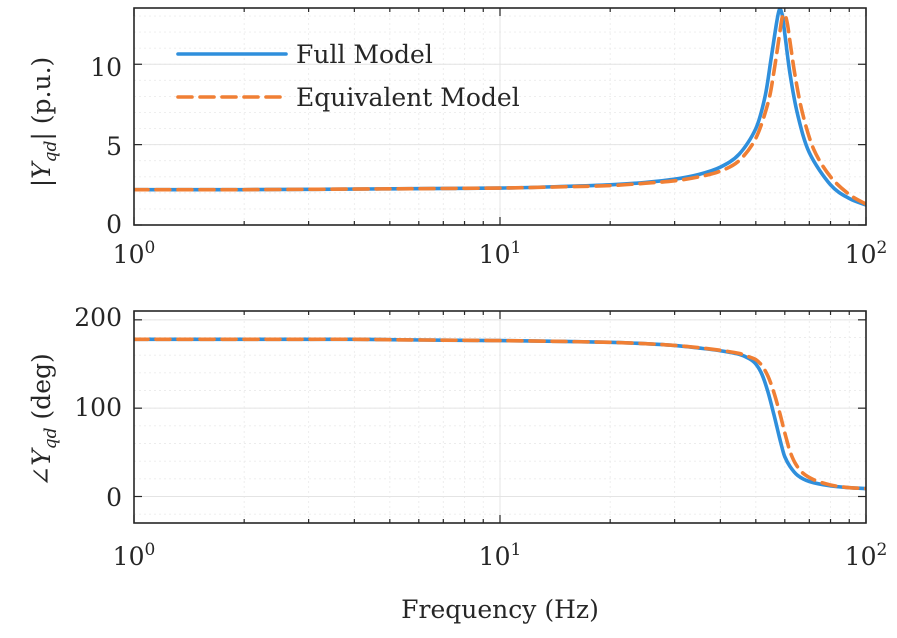 This screenshot has height=638, width=897. I want to click on legend-label-equivalent-model: Equivalent Model, so click(408, 97).